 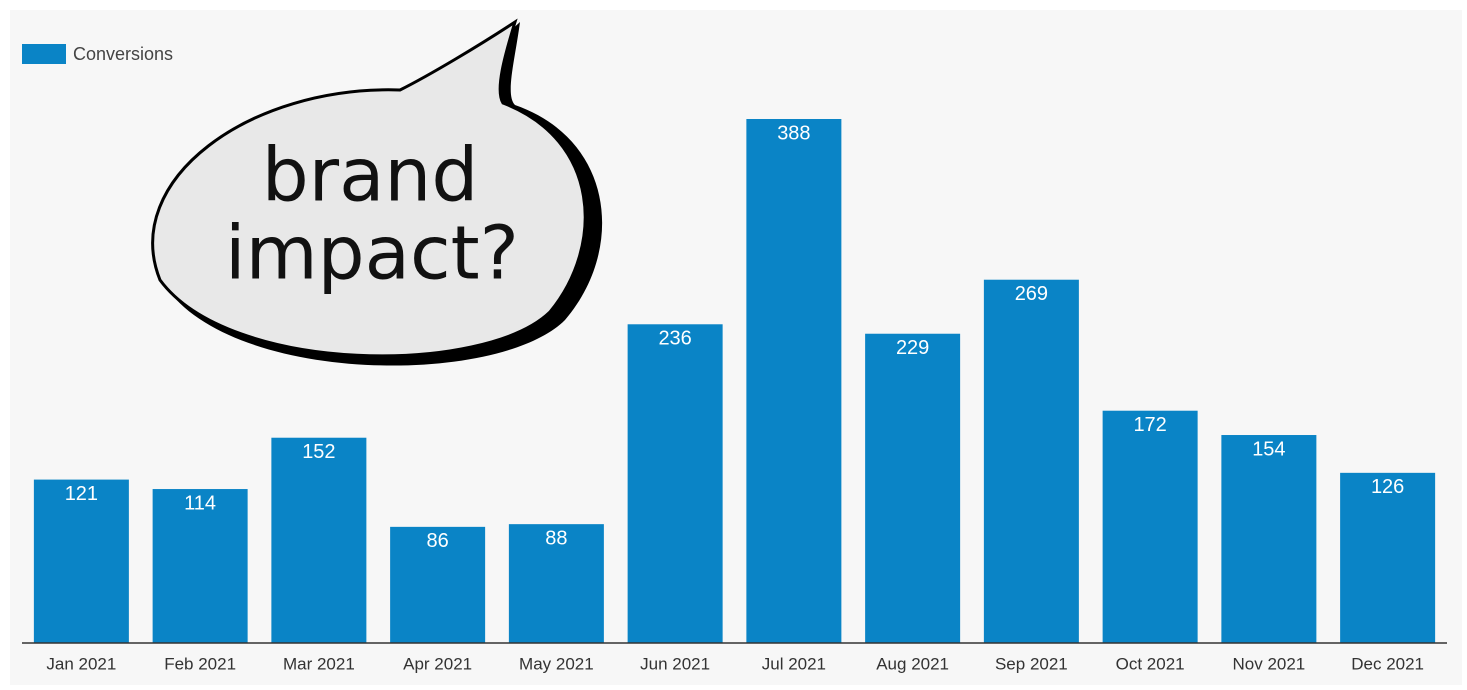 I want to click on value-label: 154, so click(x=1268, y=449).